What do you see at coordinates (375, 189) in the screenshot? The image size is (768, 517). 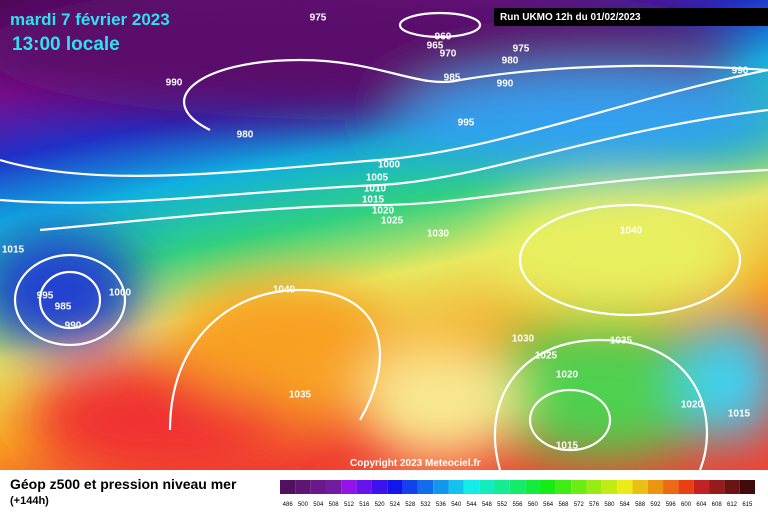 I see `isobar-label: 1010` at bounding box center [375, 189].